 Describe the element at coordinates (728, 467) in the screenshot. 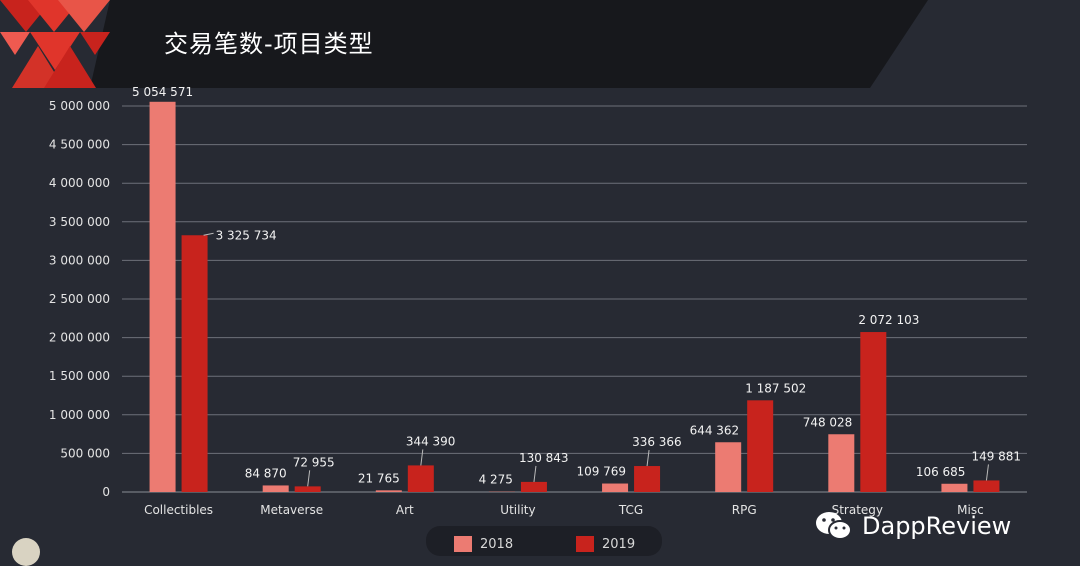

I see `bar-2018-rpg` at that location.